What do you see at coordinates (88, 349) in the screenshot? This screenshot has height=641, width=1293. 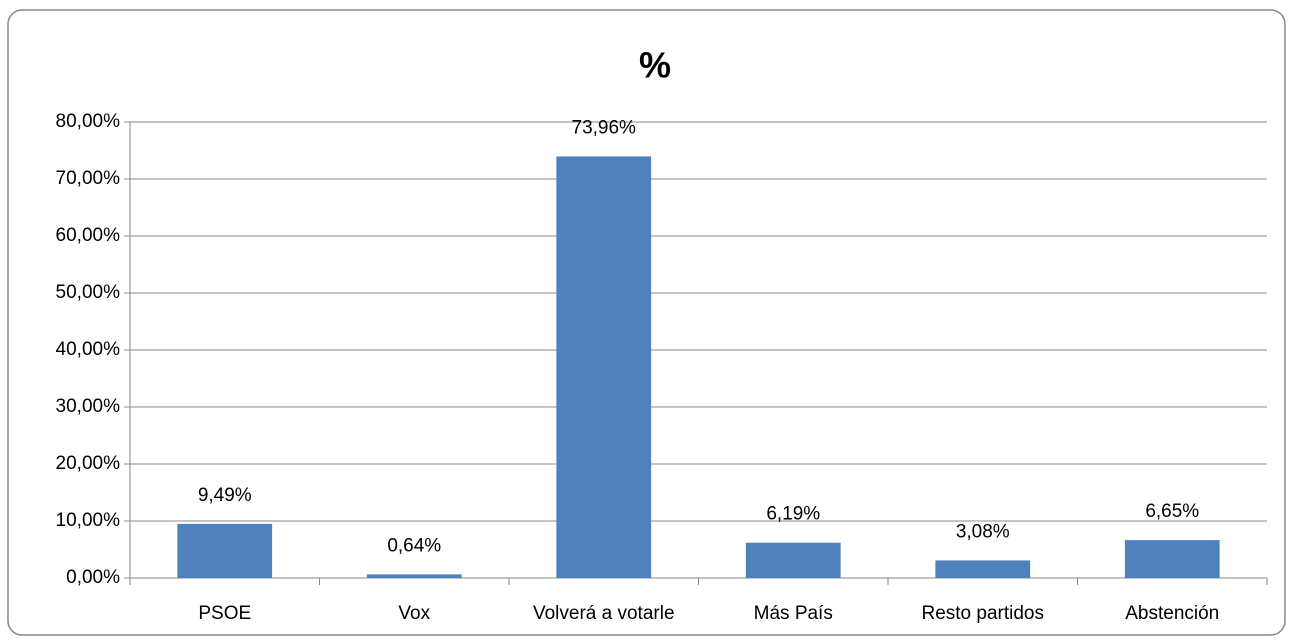 I see `y-tick-label: 40,00%` at bounding box center [88, 349].